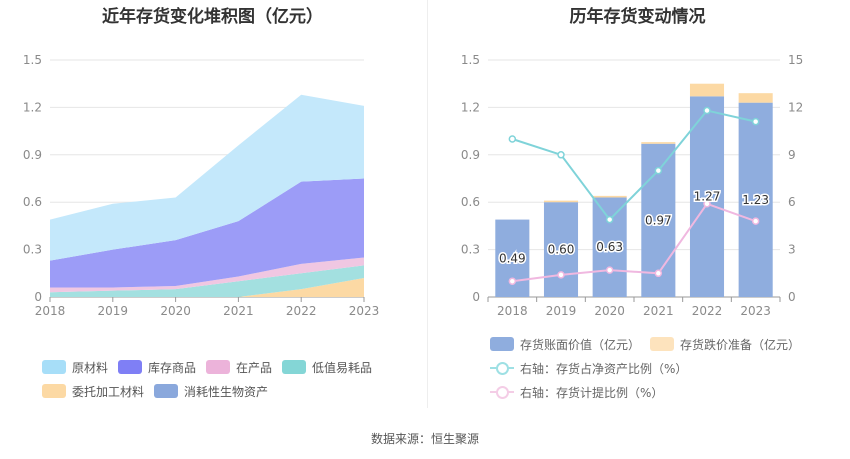  I want to click on legend-item: 右轴：存货占净资产比例（%）, so click(588, 368).